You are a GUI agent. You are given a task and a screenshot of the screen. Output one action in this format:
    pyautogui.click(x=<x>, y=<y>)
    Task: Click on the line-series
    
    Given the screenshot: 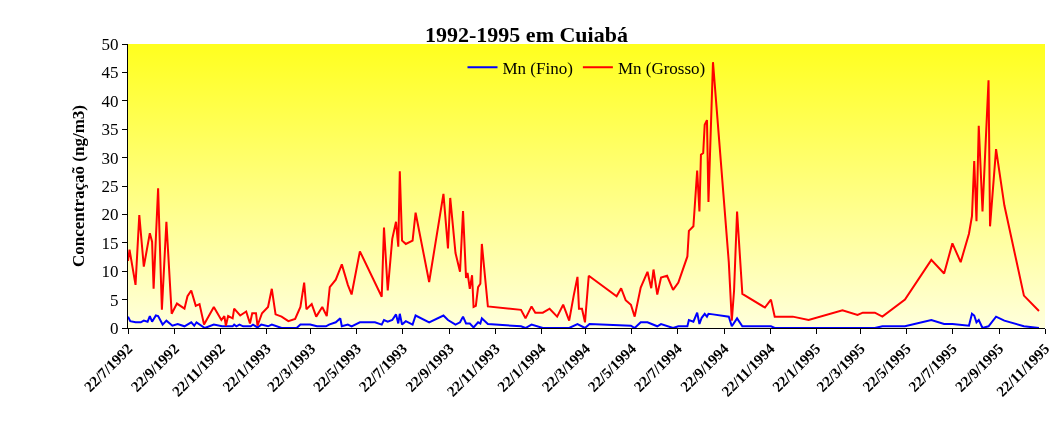 What is the action you would take?
    pyautogui.click(x=584, y=319)
    